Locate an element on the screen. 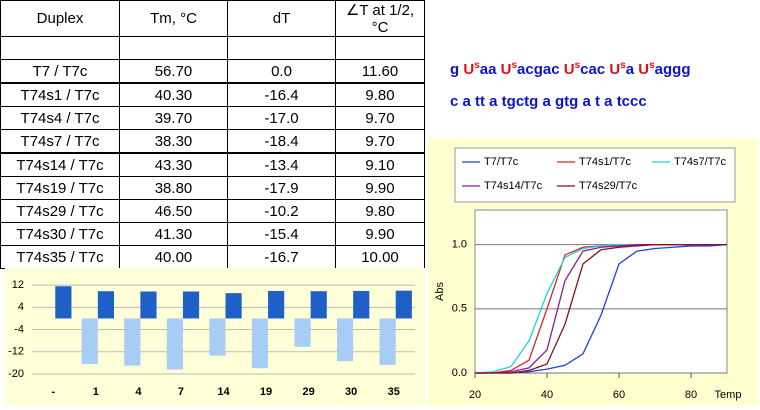 Image resolution: width=760 pixels, height=410 pixels. text-part: c a tt a tgctg a gtg a t a tccc is located at coordinates (548, 101).